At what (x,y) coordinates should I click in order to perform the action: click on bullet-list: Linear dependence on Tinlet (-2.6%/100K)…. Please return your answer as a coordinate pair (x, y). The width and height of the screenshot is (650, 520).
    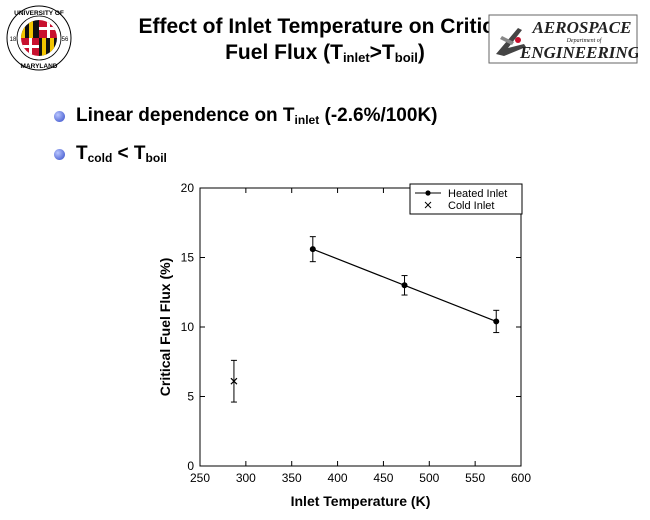
    Looking at the image, I should click on (246, 142).